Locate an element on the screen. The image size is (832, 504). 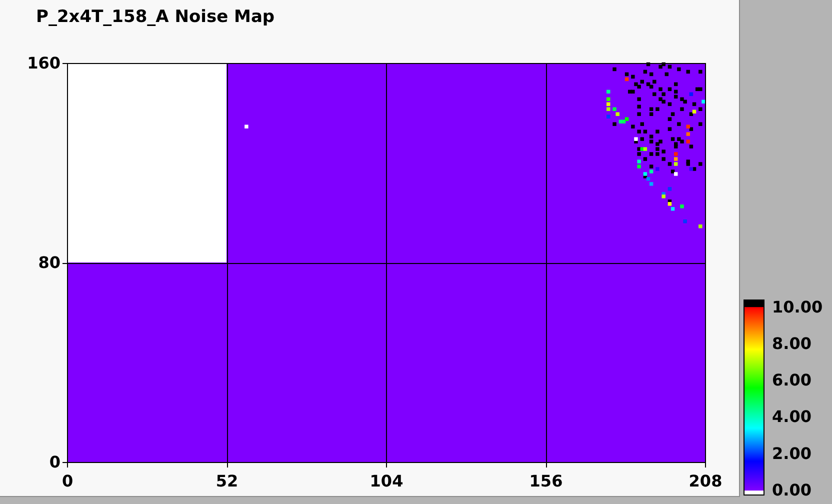
x-tick-label: 208 is located at coordinates (705, 481).